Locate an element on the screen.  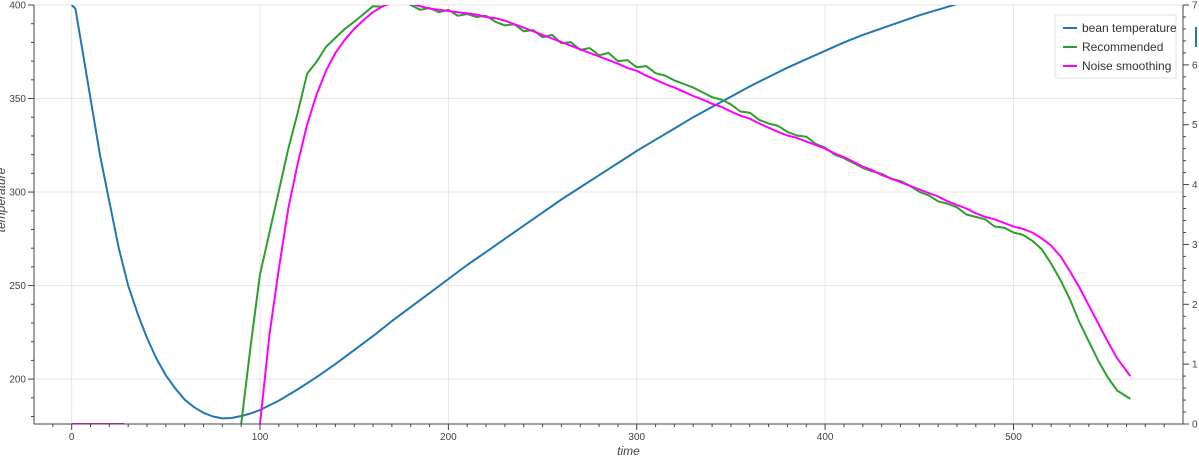
x-tick-label: 200 is located at coordinates (448, 437).